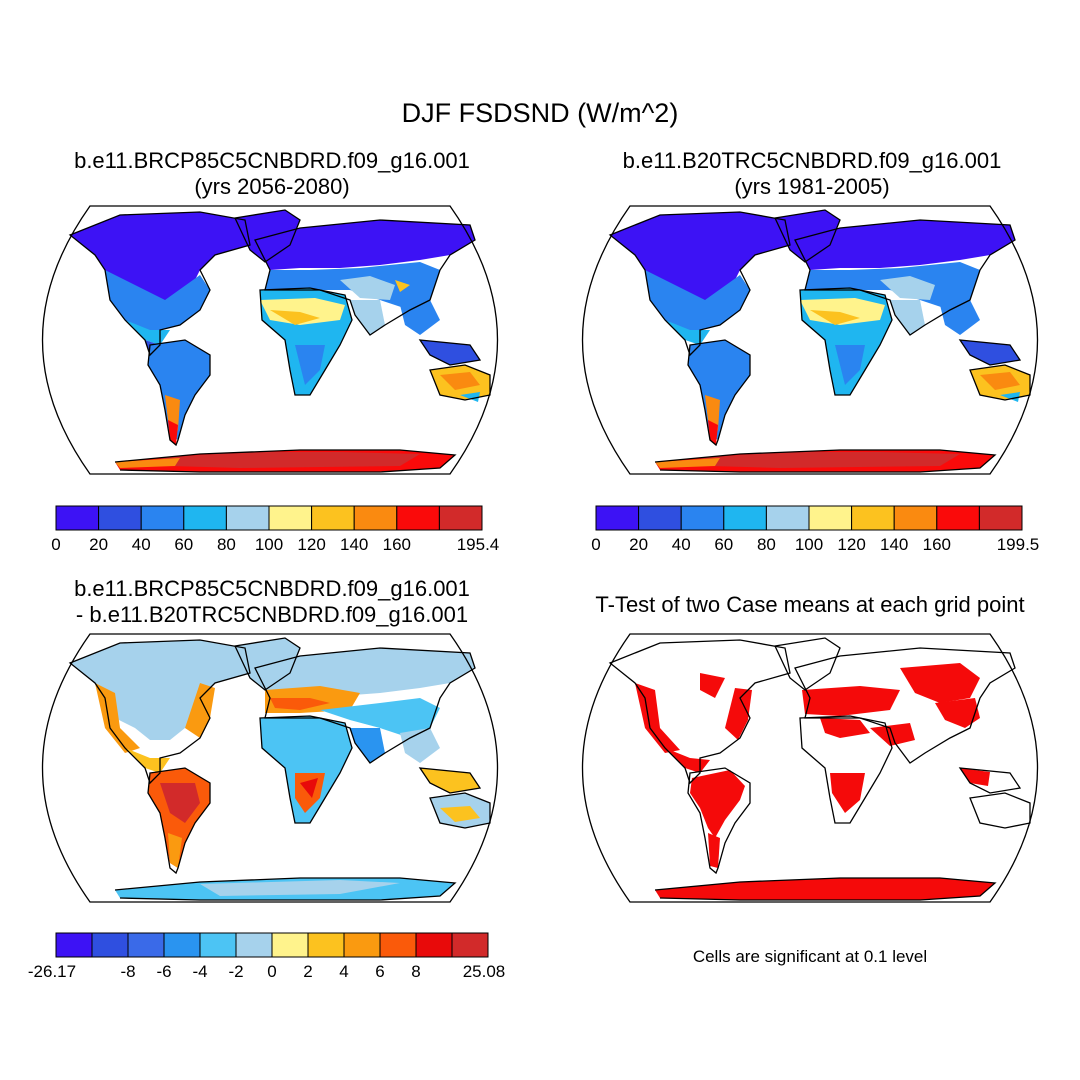 The width and height of the screenshot is (1080, 1080). What do you see at coordinates (163, 971) in the screenshot?
I see `colorbar-3-label-3: -6` at bounding box center [163, 971].